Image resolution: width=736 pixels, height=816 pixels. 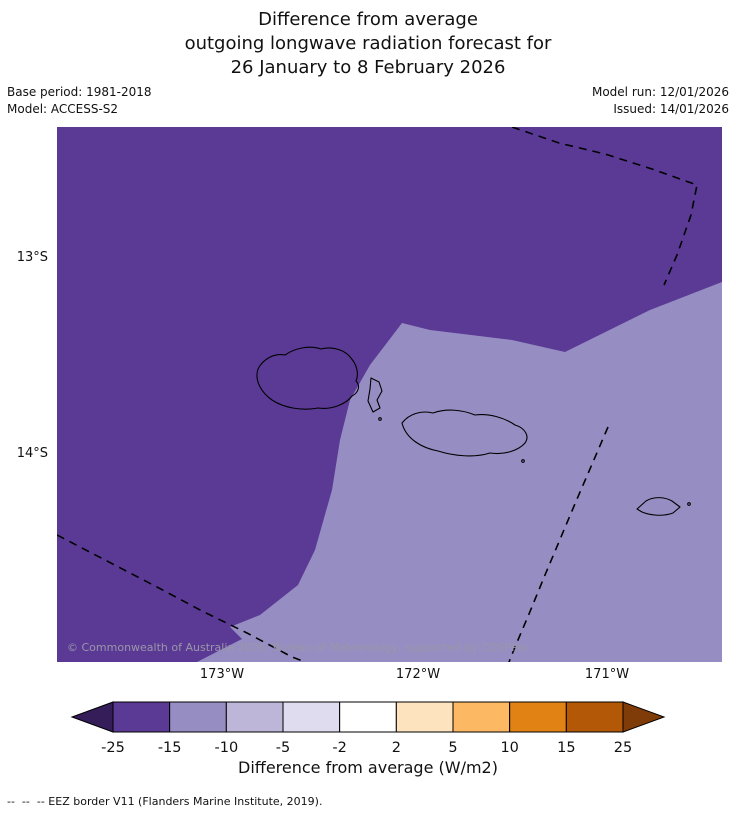 What do you see at coordinates (308, 378) in the screenshot?
I see `island-savaii-outline` at bounding box center [308, 378].